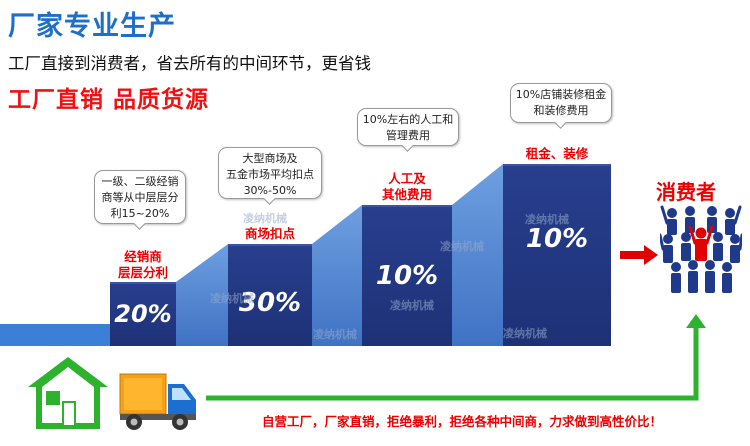  I want to click on bottom-slogan: 自营工厂，厂家直销，拒绝暴利，拒绝各种中间商，力求做到高性价比！, so click(462, 421).